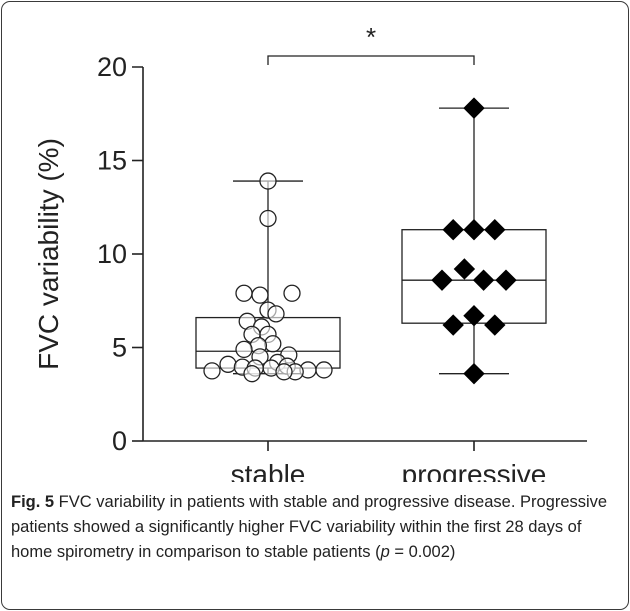  I want to click on y-tick-label: 20, so click(112, 67).